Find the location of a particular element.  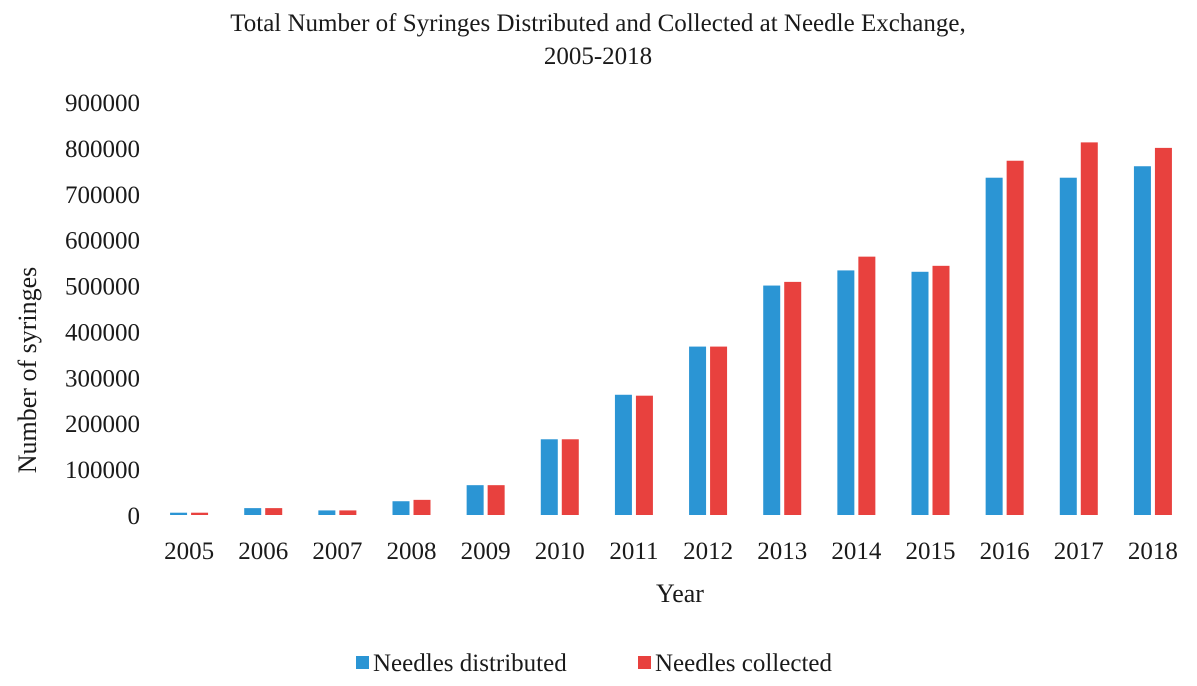

x-tick-label: 2009 is located at coordinates (486, 551).